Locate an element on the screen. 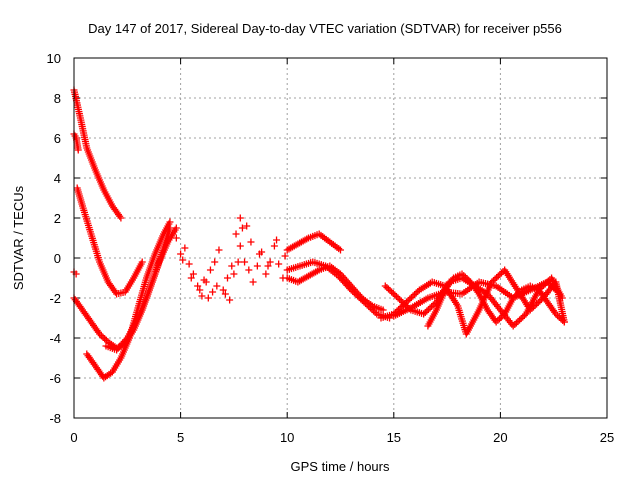  x-tick-label: 20 is located at coordinates (500, 437).